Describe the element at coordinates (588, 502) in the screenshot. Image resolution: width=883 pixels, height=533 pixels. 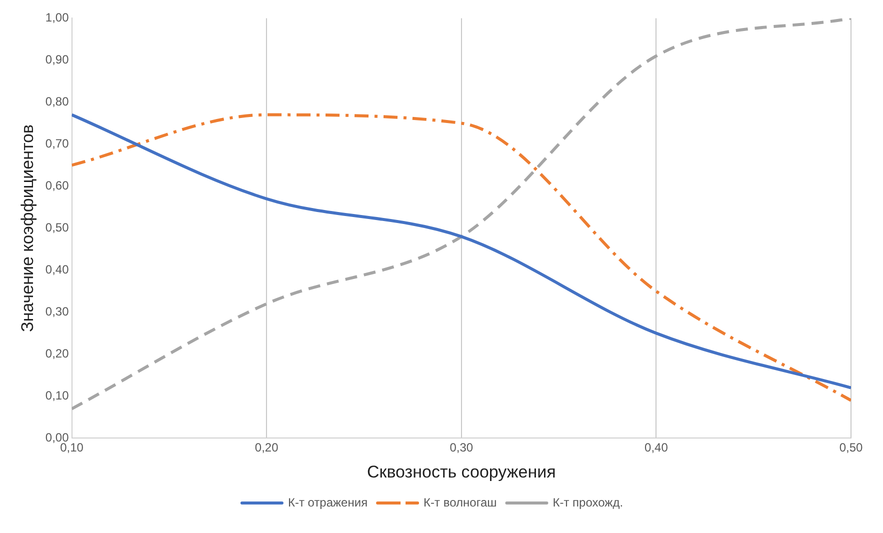
I see `legend-label: К-т прохожд.` at that location.